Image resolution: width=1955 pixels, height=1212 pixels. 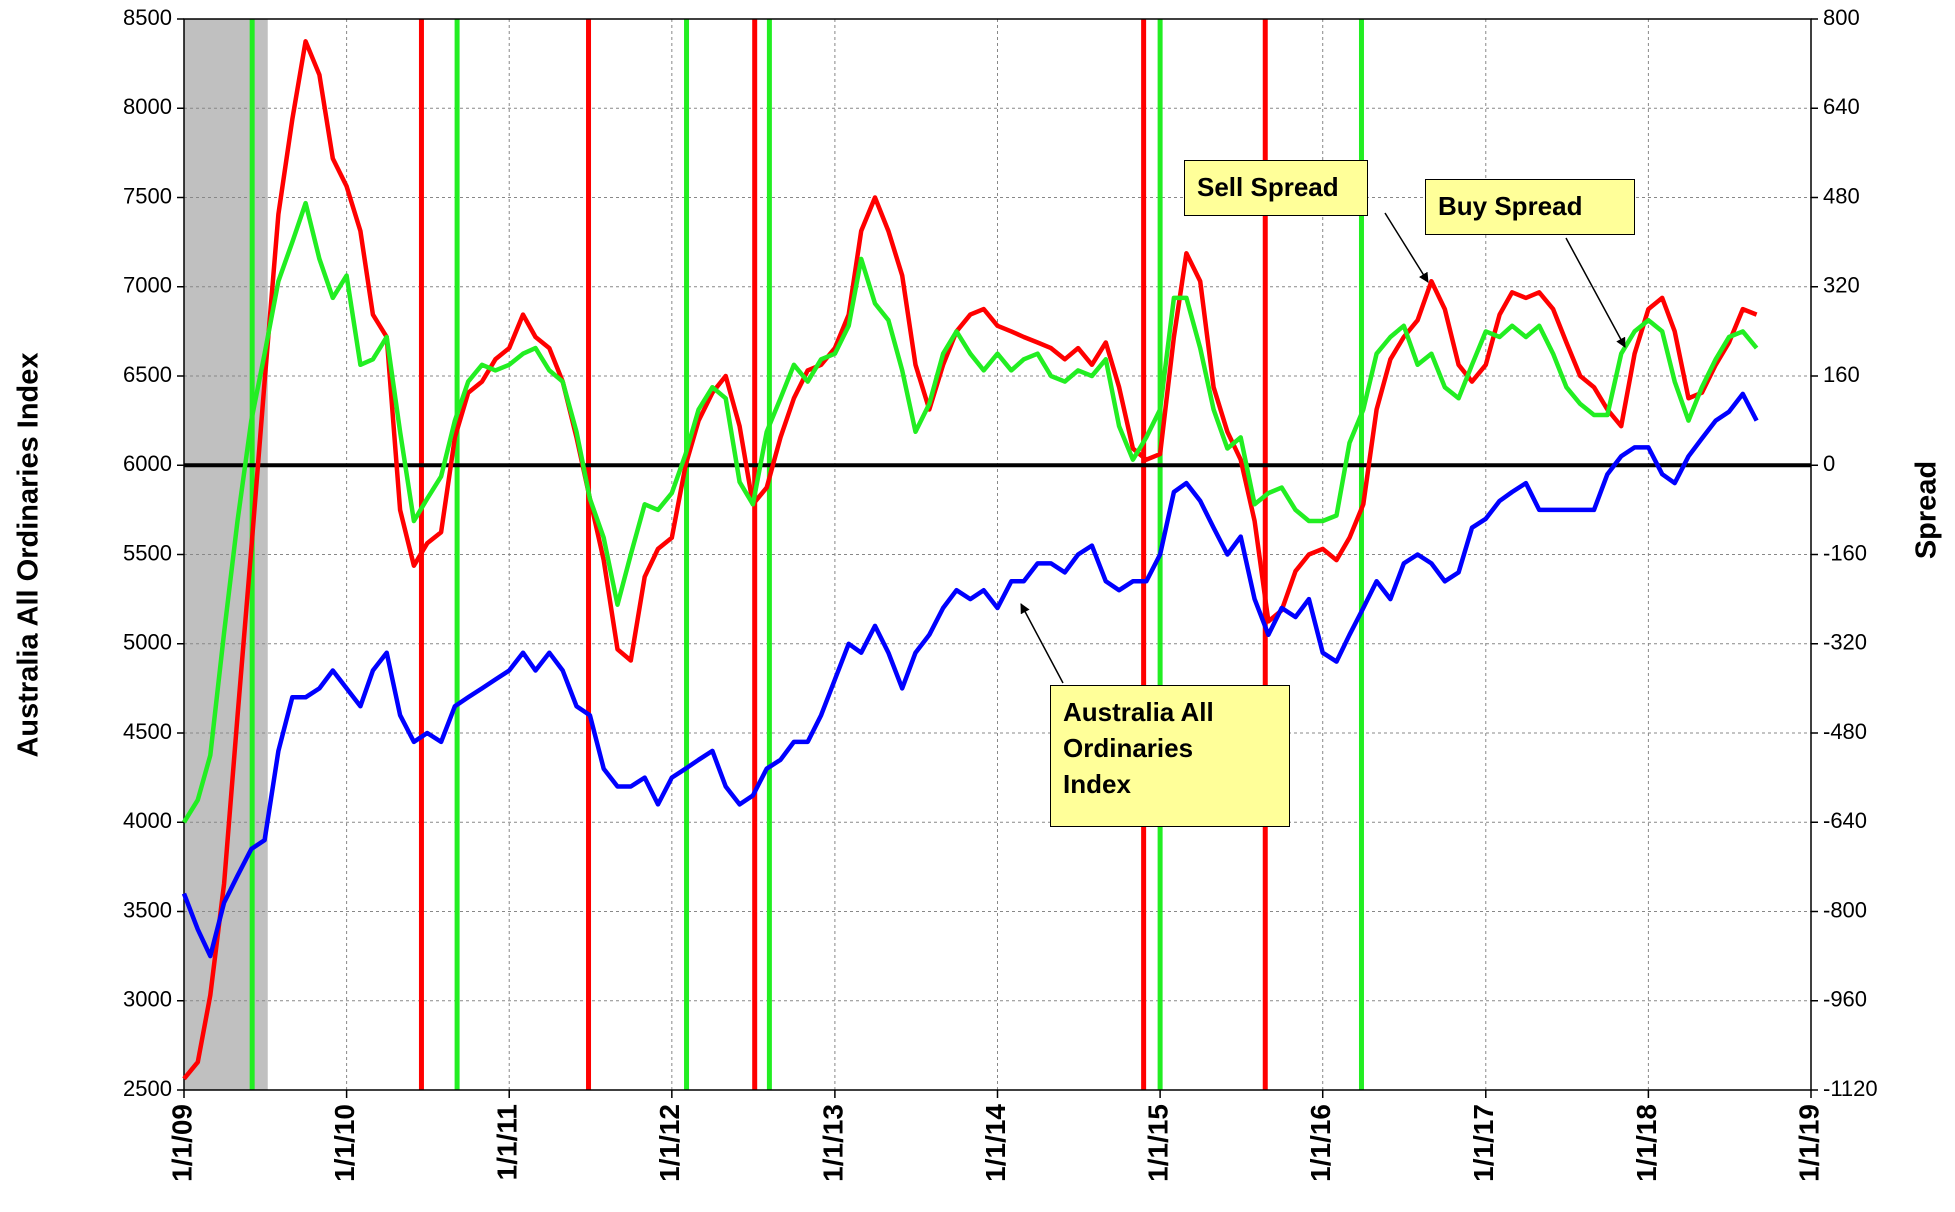 What do you see at coordinates (1927, 510) in the screenshot?
I see `y2-axis-label: Spread` at bounding box center [1927, 510].